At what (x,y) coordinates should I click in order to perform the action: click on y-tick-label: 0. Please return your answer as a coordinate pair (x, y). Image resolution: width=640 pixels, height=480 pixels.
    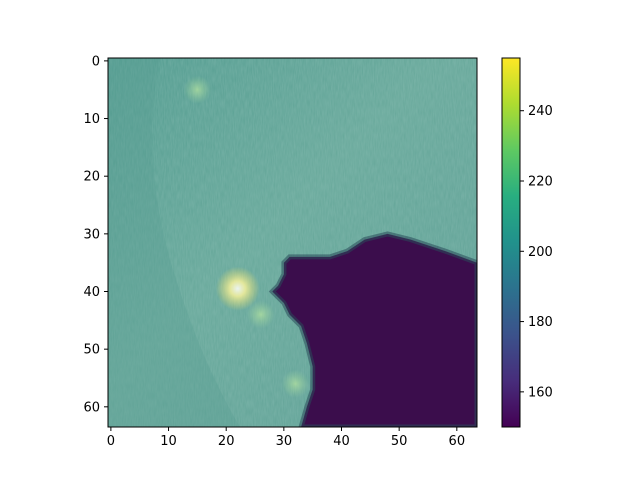
    Looking at the image, I should click on (96, 61).